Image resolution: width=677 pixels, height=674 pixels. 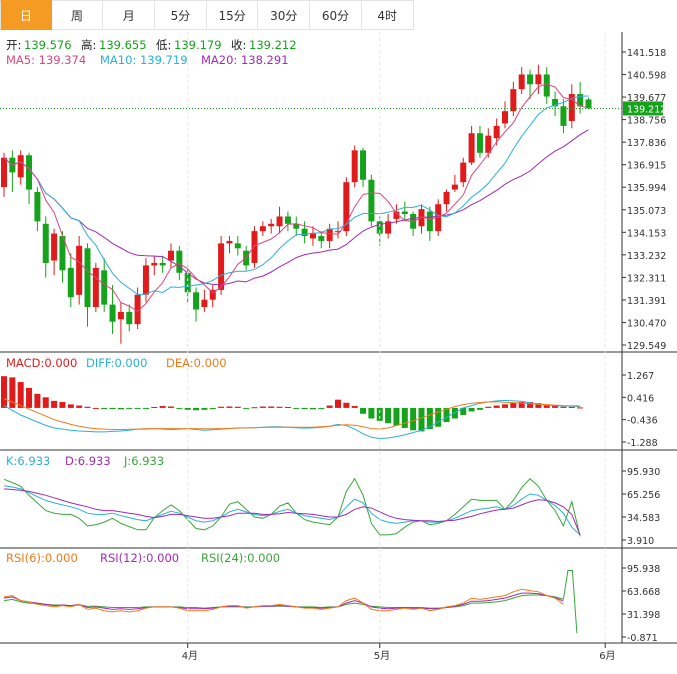 What do you see at coordinates (245, 60) in the screenshot?
I see `ma-legend-2: MA20: 138.291` at bounding box center [245, 60].